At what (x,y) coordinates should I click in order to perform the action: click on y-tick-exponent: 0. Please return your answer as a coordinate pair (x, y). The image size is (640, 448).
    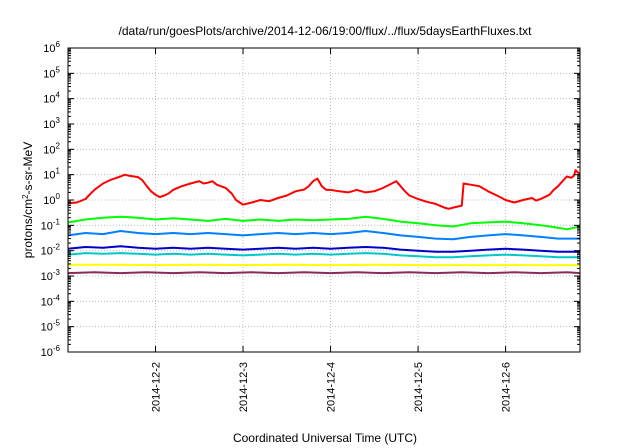
    Looking at the image, I should click on (58, 196).